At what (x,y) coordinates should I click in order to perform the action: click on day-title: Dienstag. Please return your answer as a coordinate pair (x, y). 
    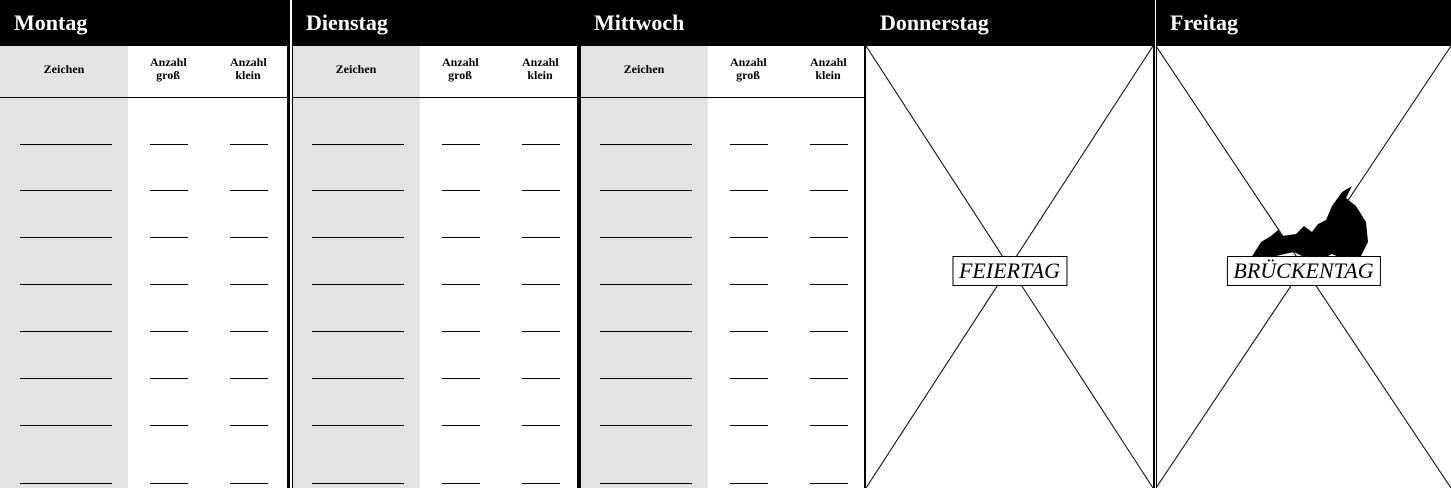
    Looking at the image, I should click on (434, 23).